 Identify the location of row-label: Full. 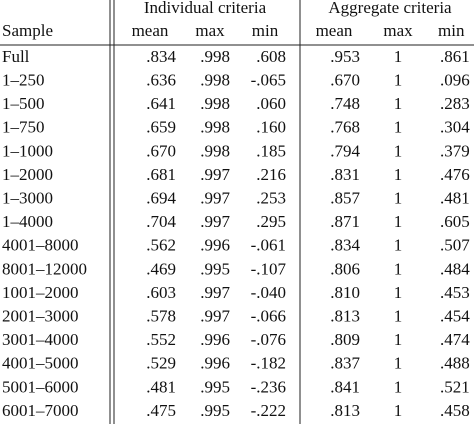
(16, 56).